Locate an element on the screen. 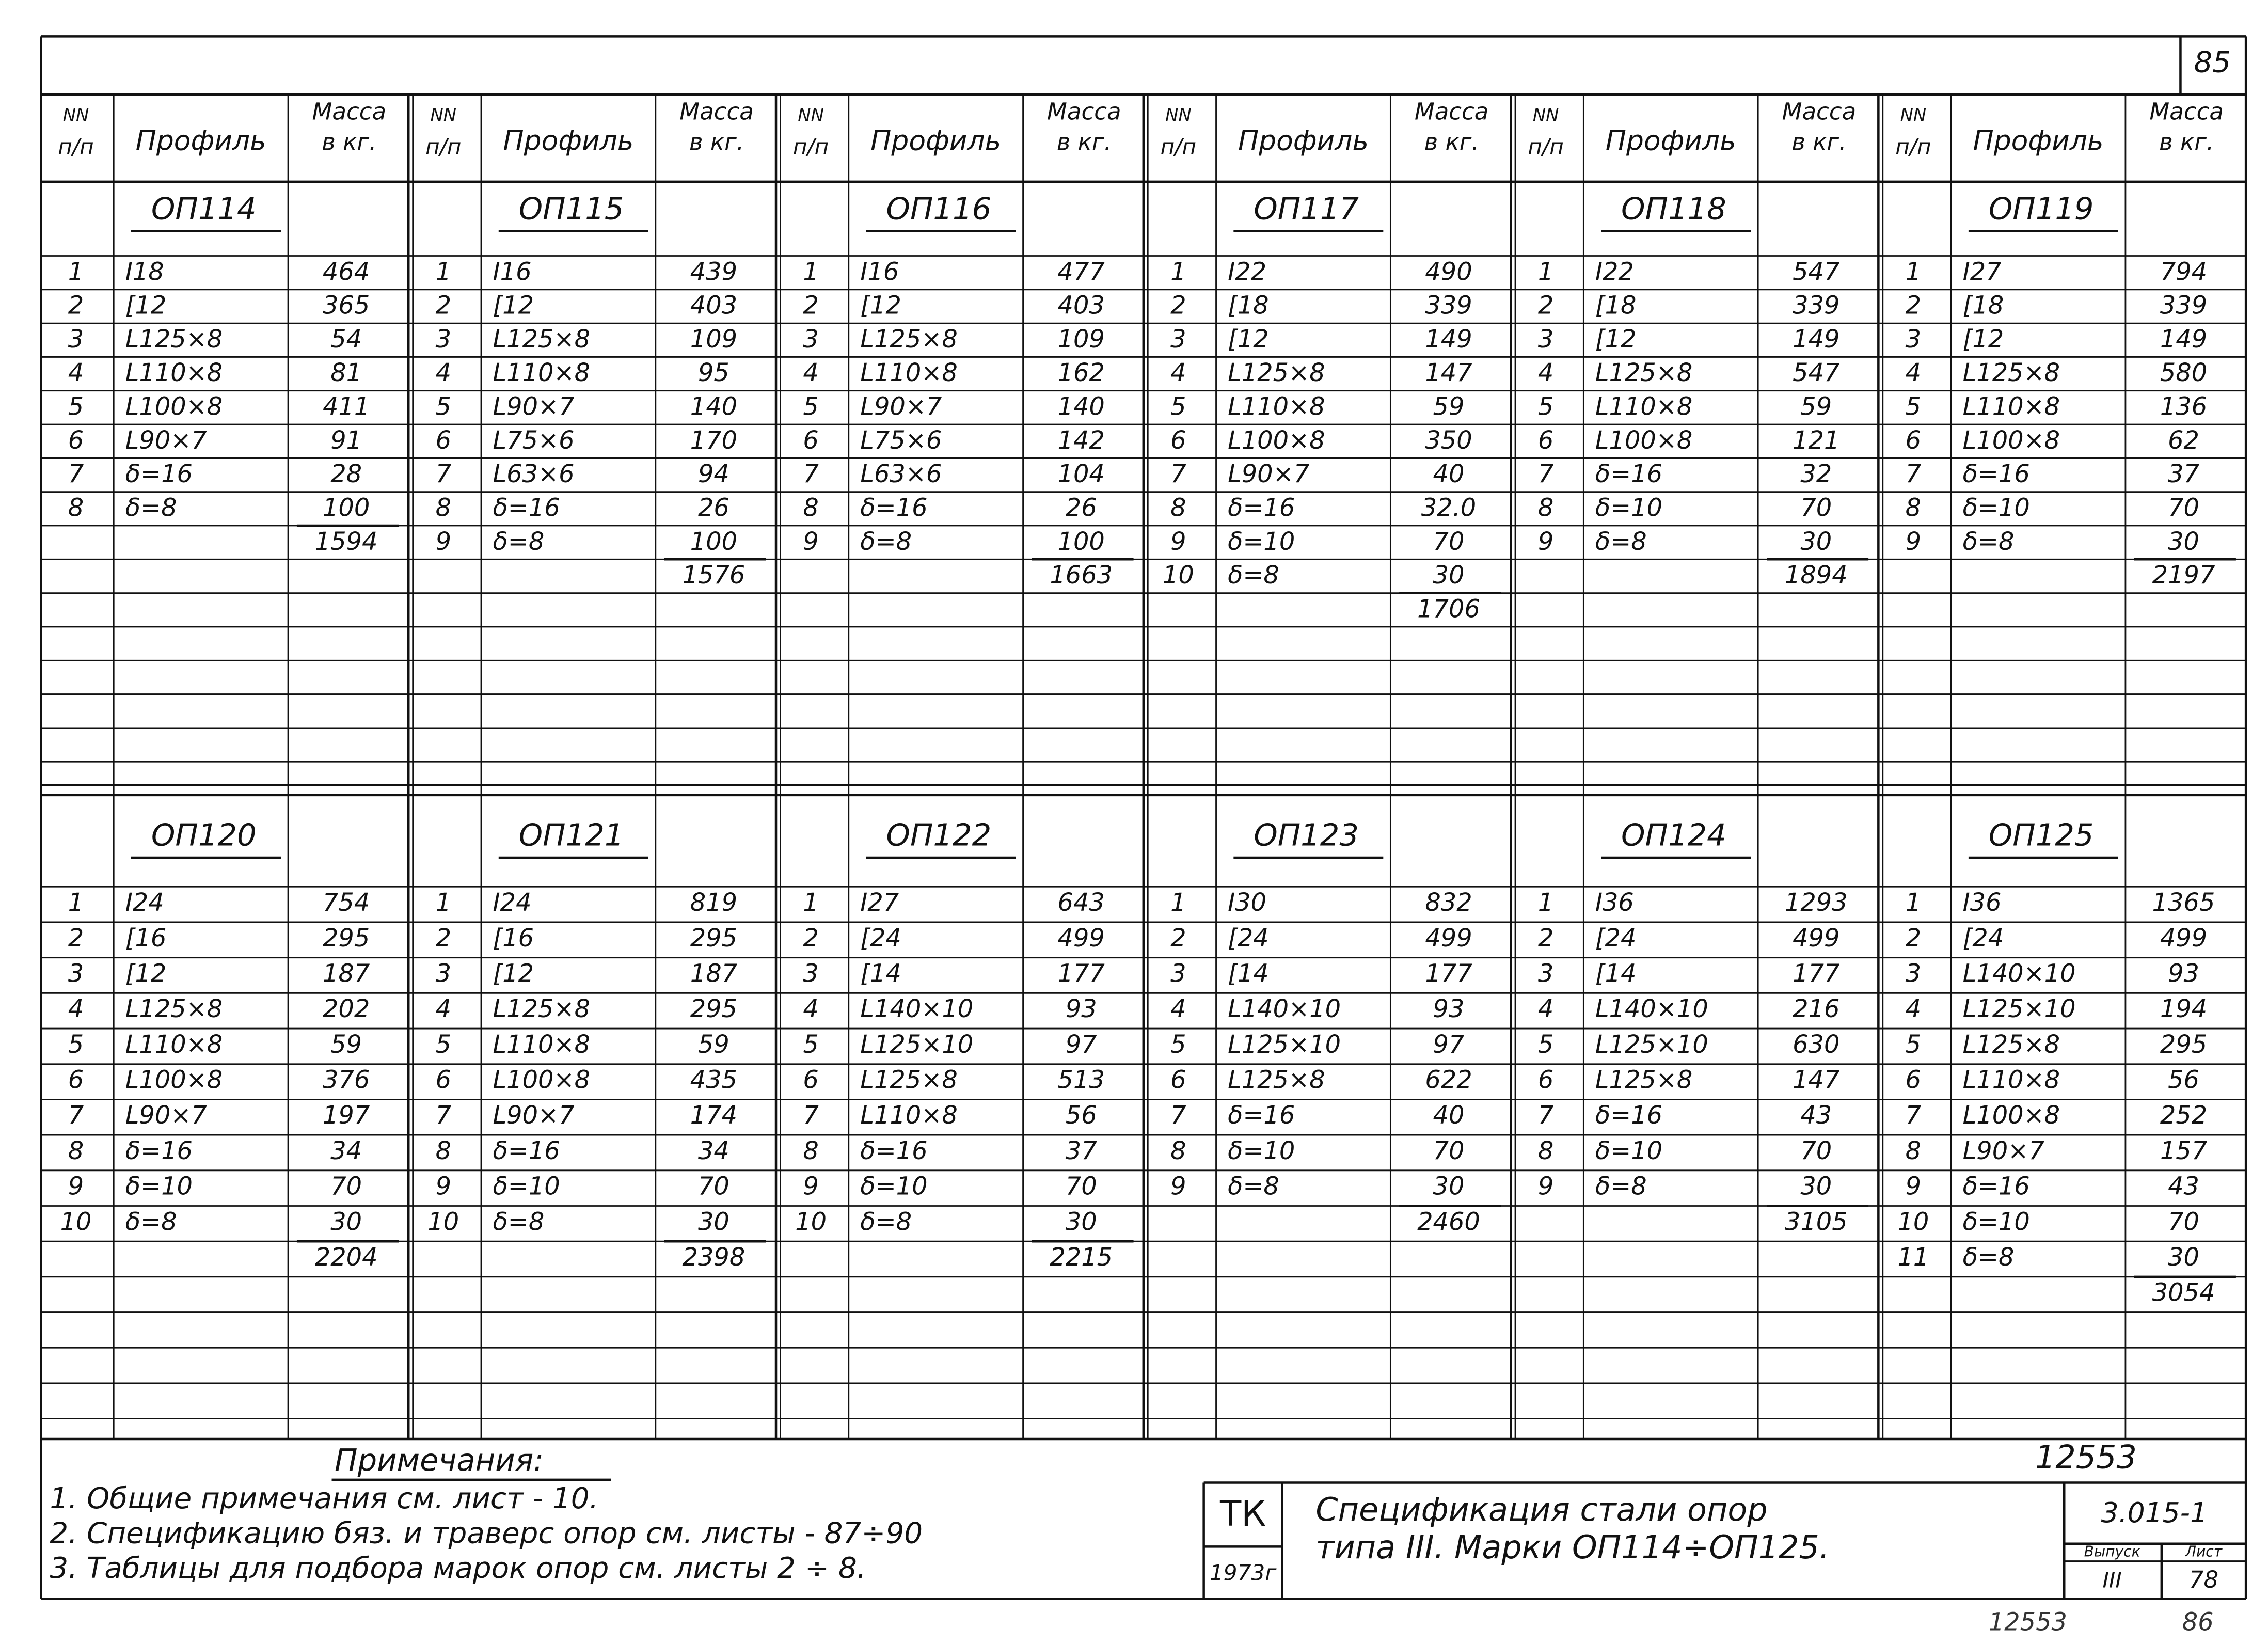  row-mass: 630 is located at coordinates (1816, 1045).